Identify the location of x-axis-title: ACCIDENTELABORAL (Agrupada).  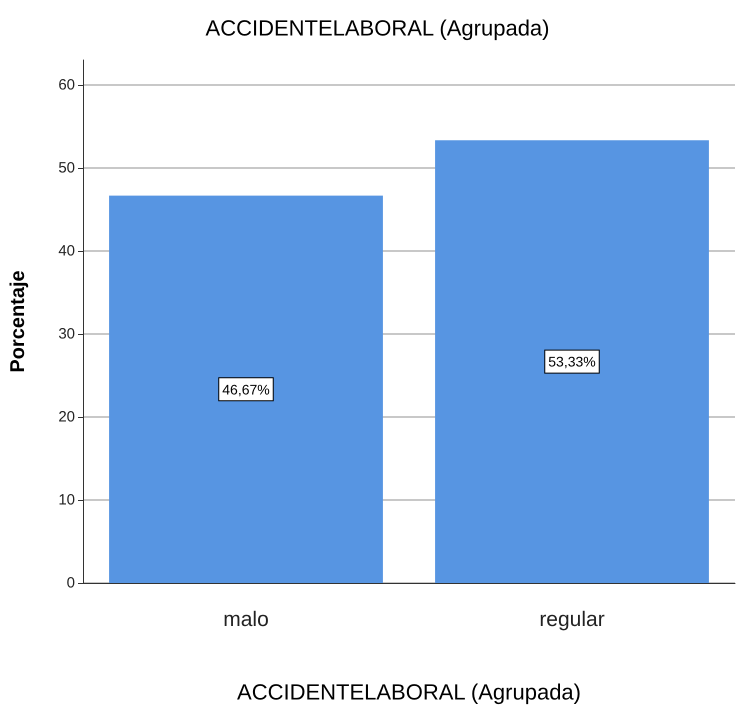
(409, 692).